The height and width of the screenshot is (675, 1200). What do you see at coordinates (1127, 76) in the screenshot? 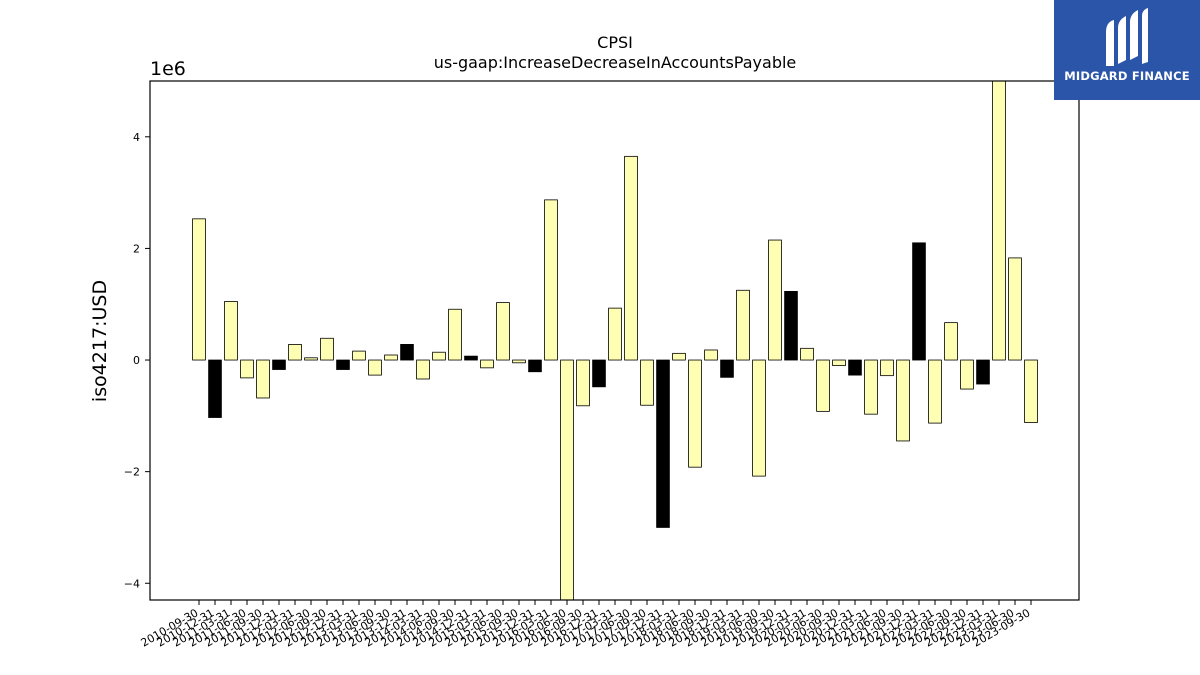
I see `brand-name: MIDGARD FINANCE` at bounding box center [1127, 76].